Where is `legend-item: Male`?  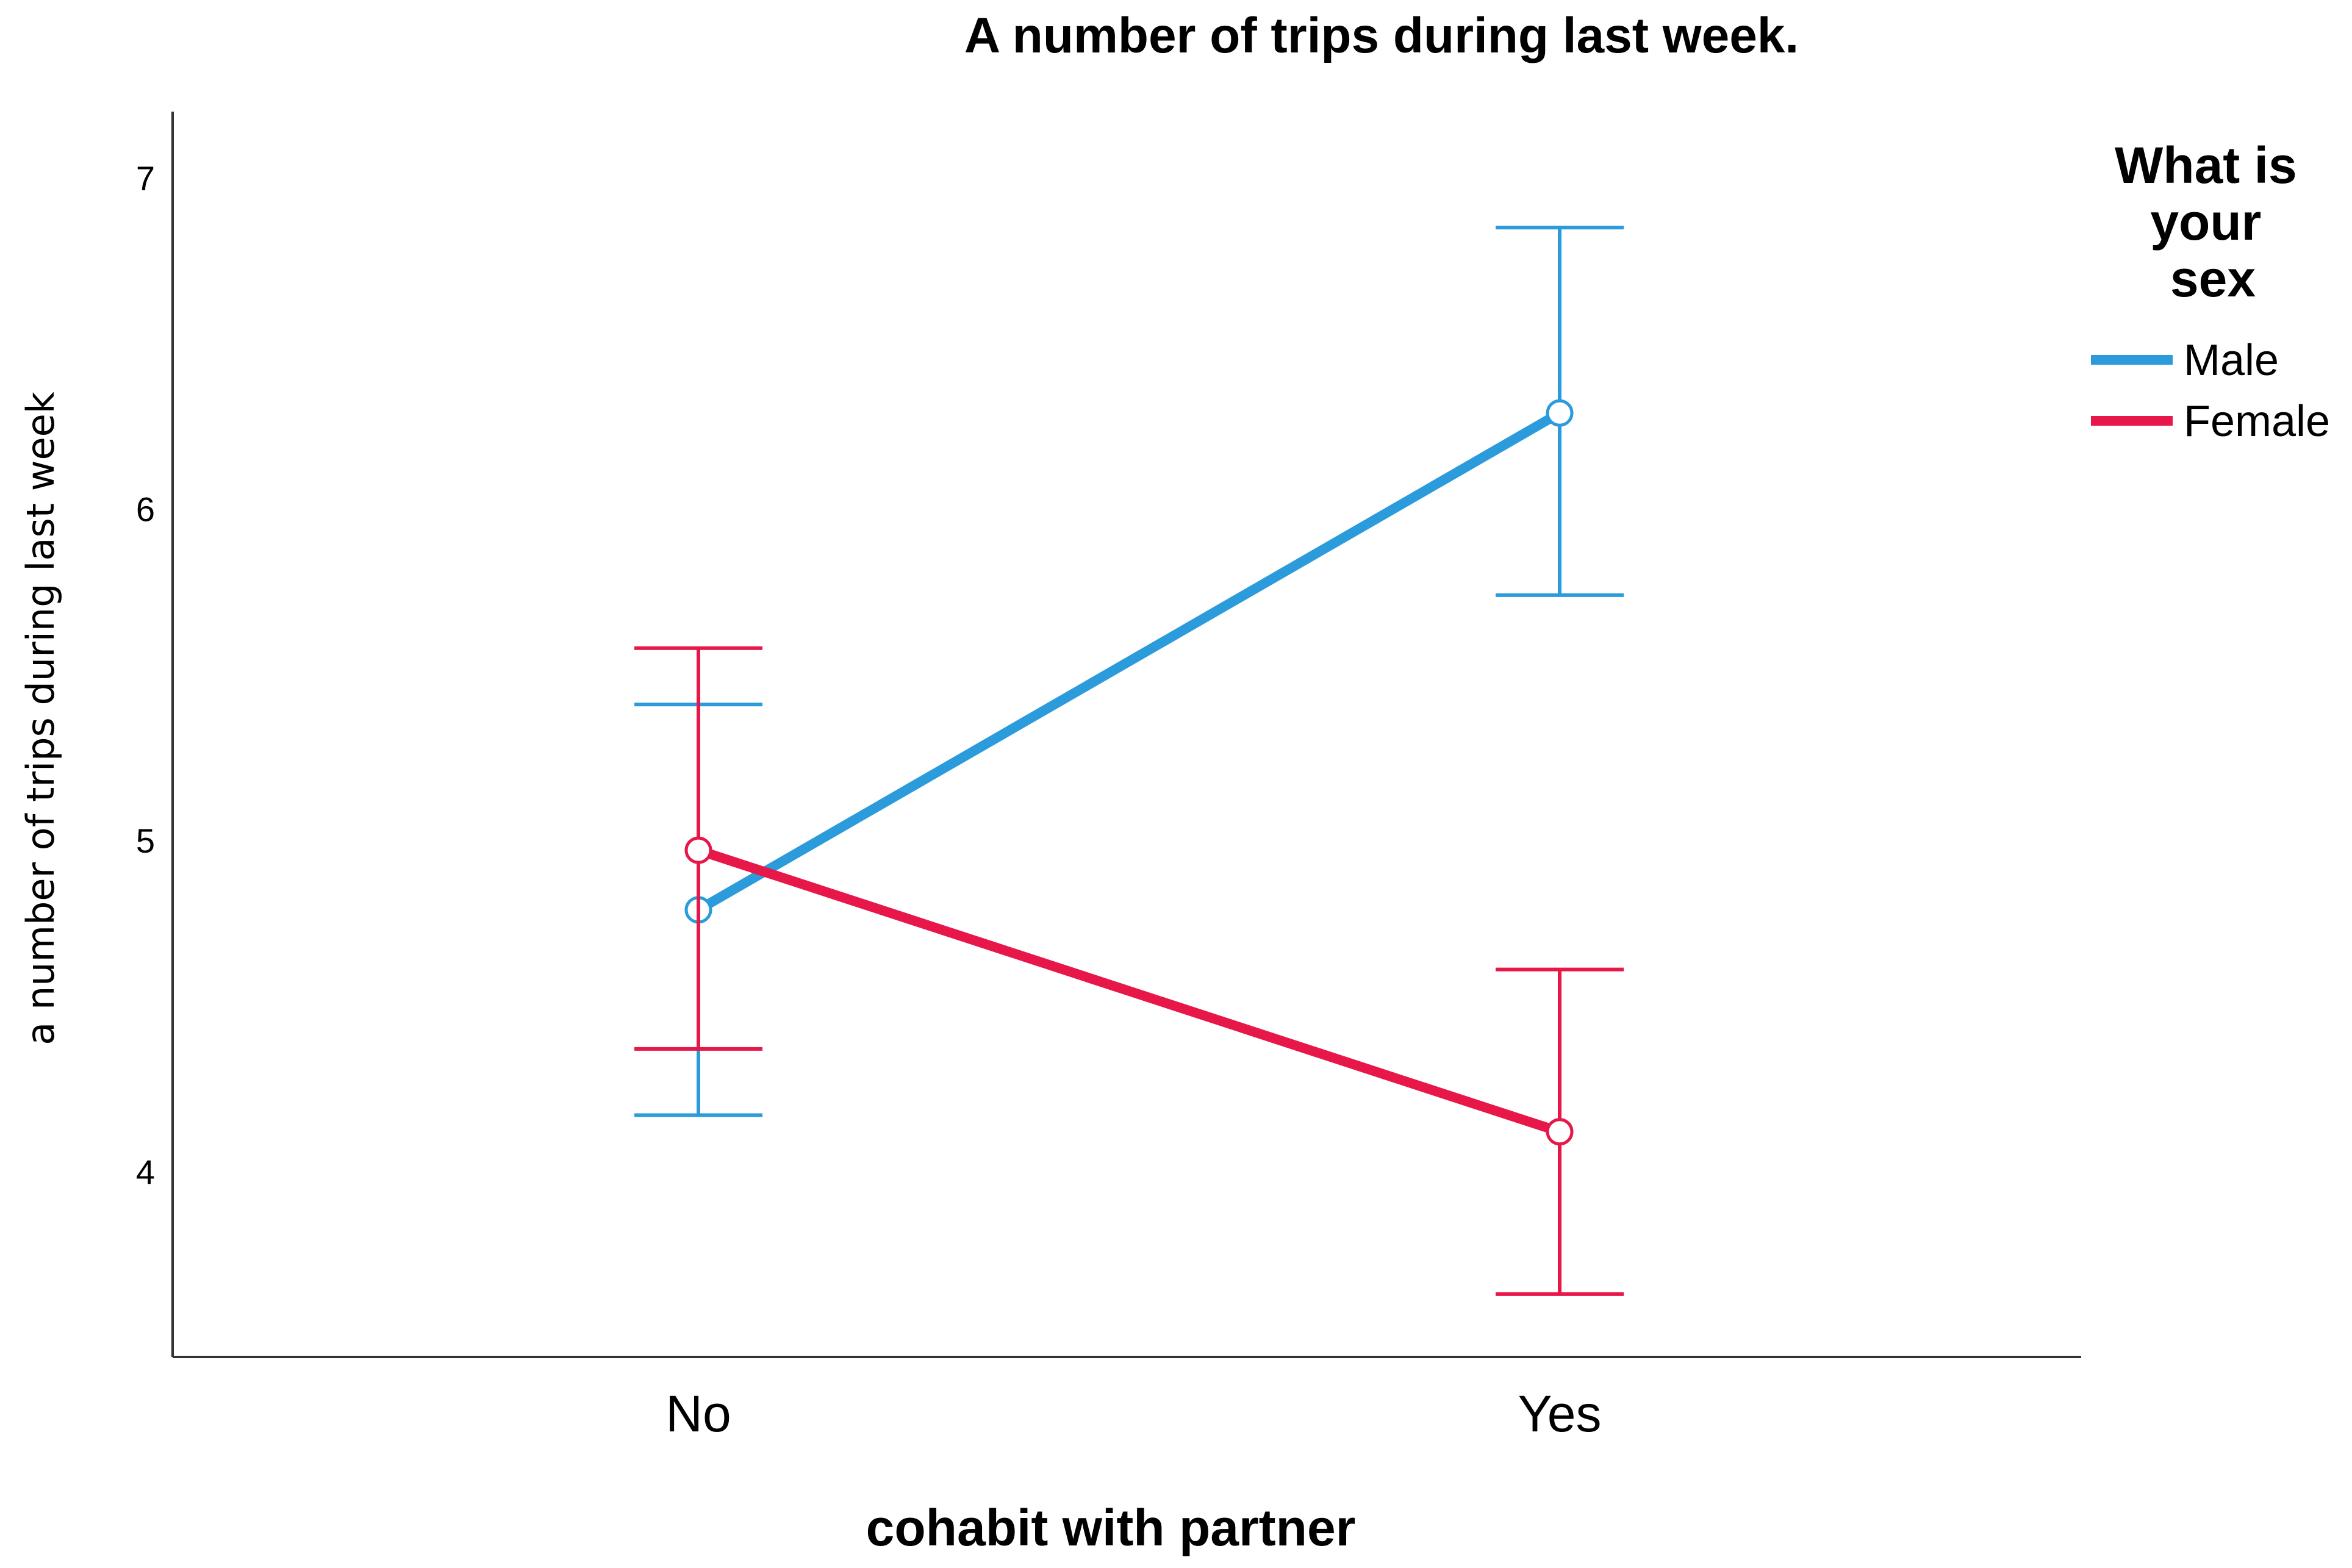 legend-item: Male is located at coordinates (2185, 360).